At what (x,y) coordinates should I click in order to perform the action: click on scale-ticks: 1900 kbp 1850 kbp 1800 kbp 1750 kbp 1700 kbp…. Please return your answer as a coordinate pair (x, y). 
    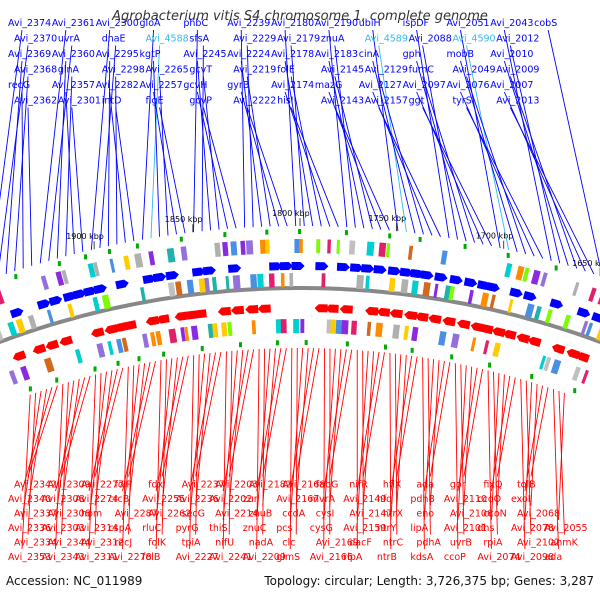
    Looking at the image, I should click on (333, 243).